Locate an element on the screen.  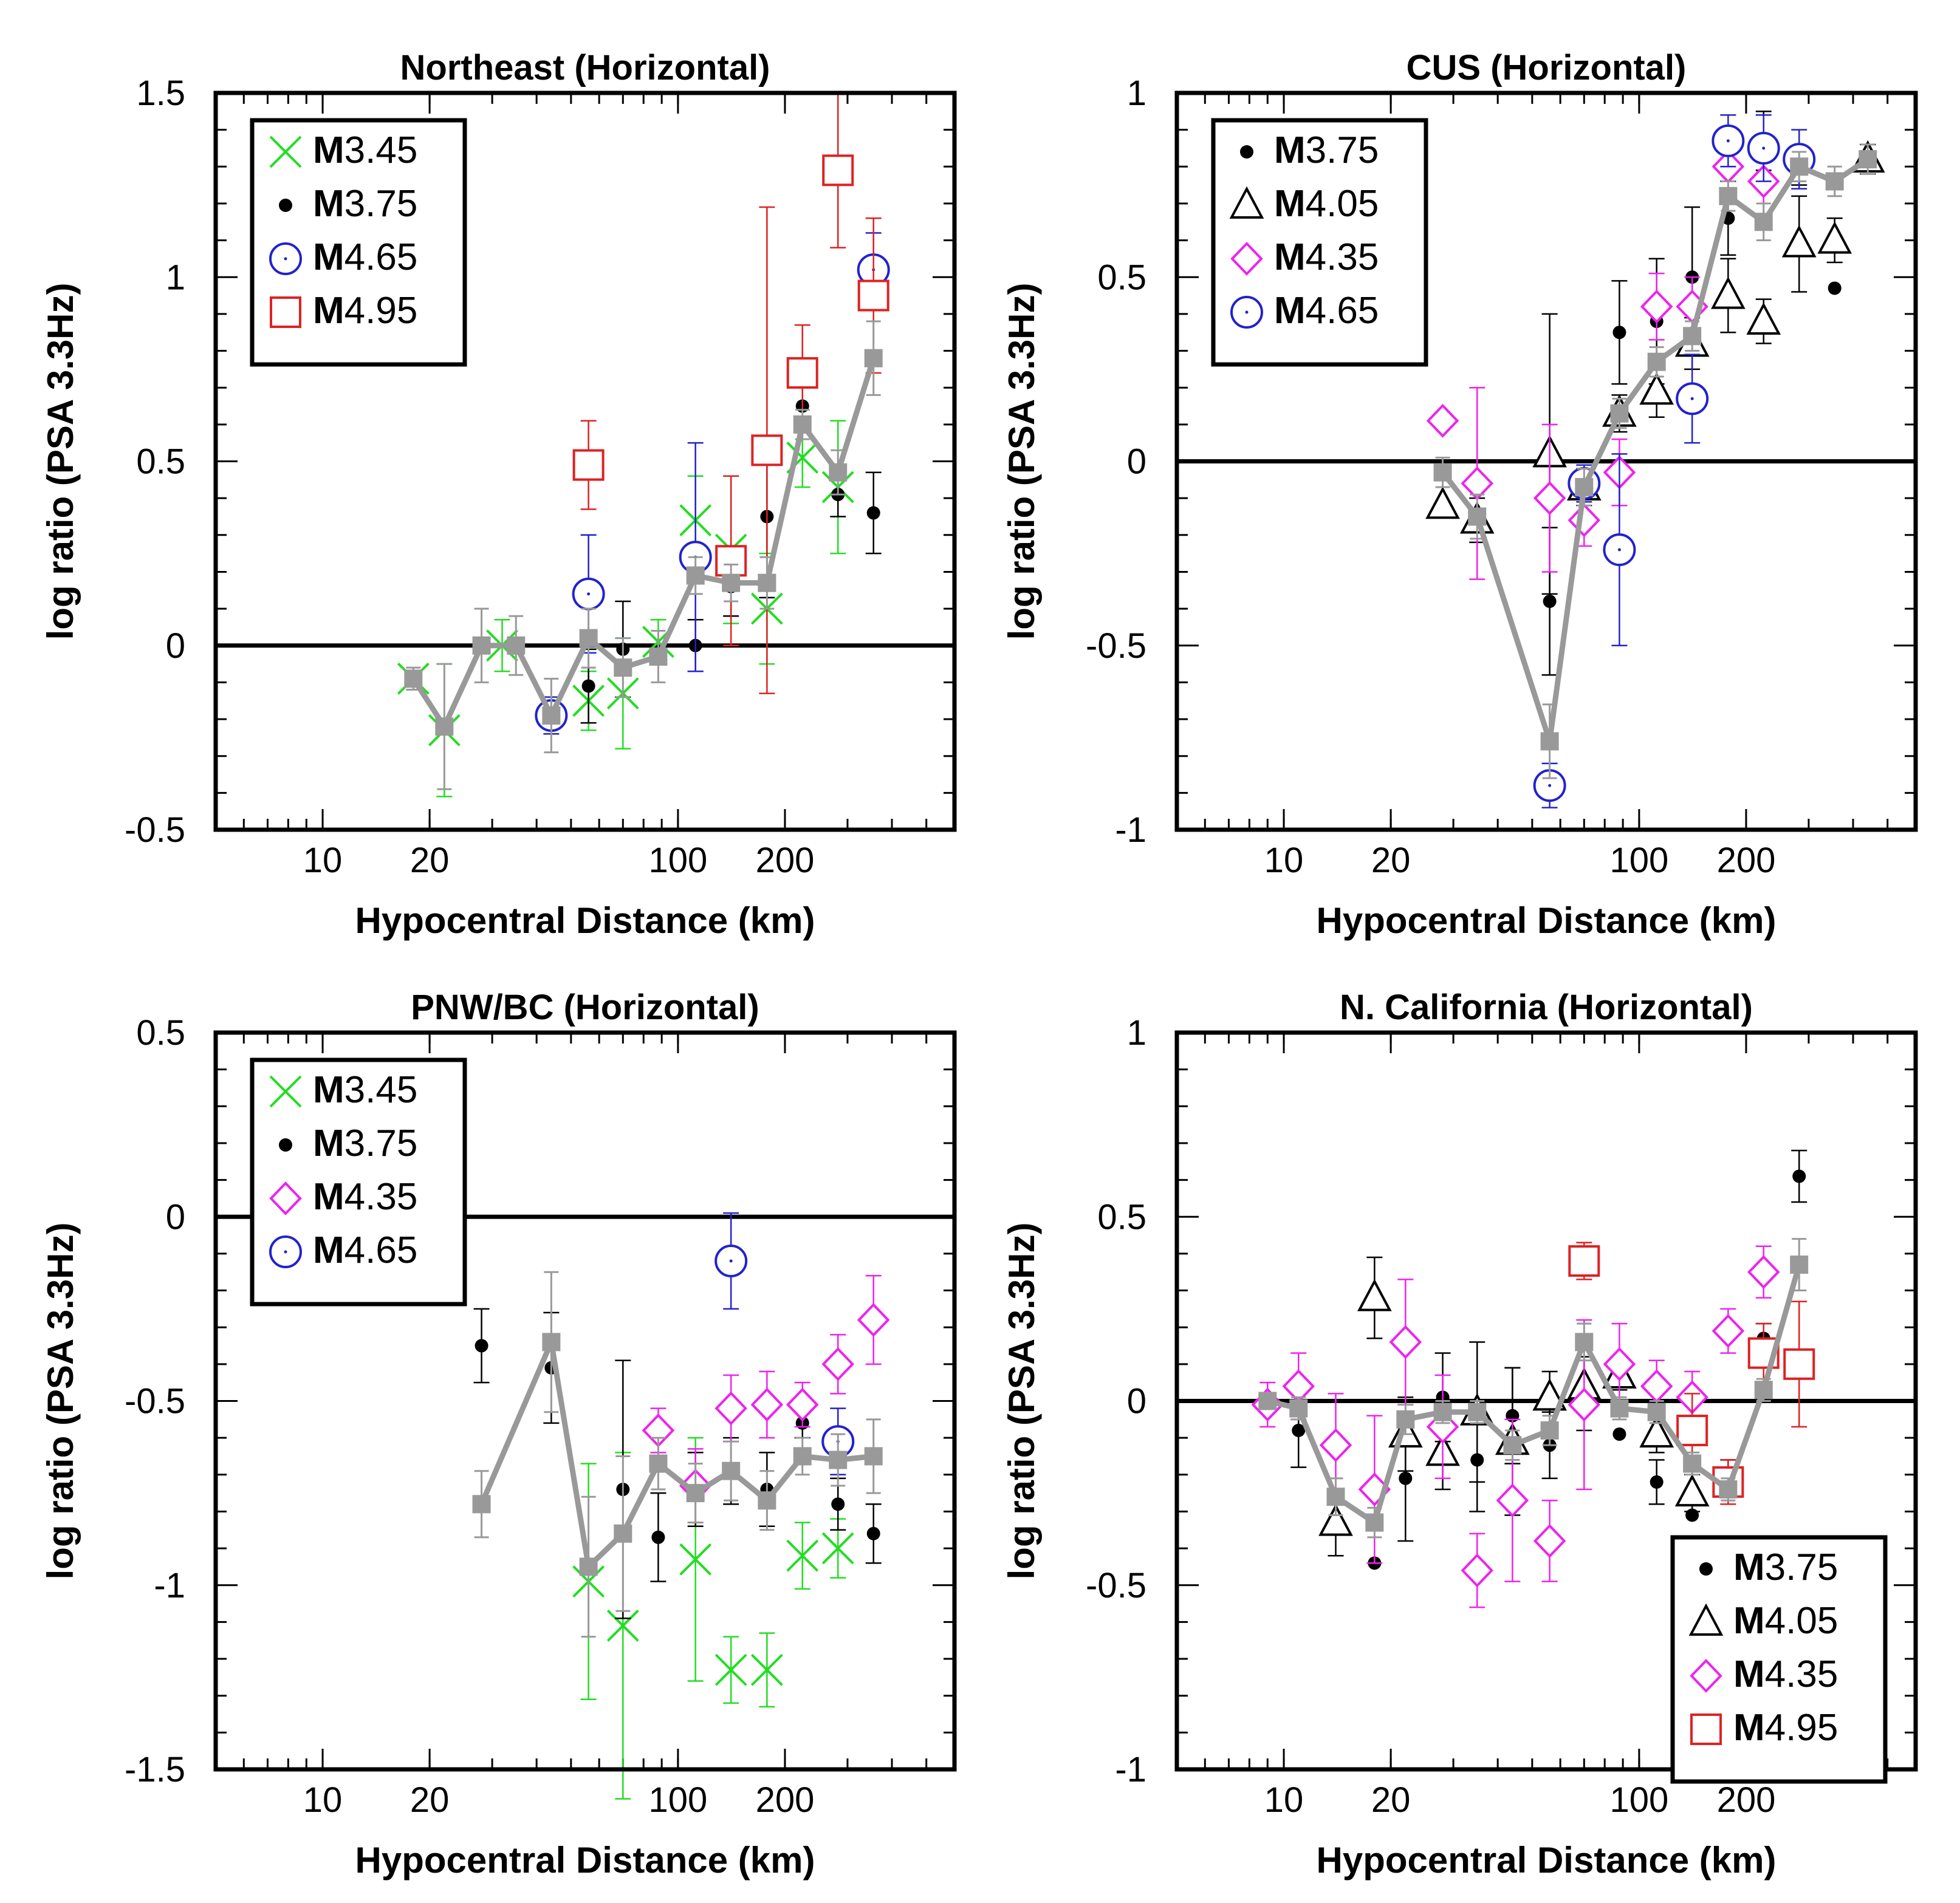
legend: M3.75 M4.05 M4.35 M4.65 is located at coordinates (1320, 242).